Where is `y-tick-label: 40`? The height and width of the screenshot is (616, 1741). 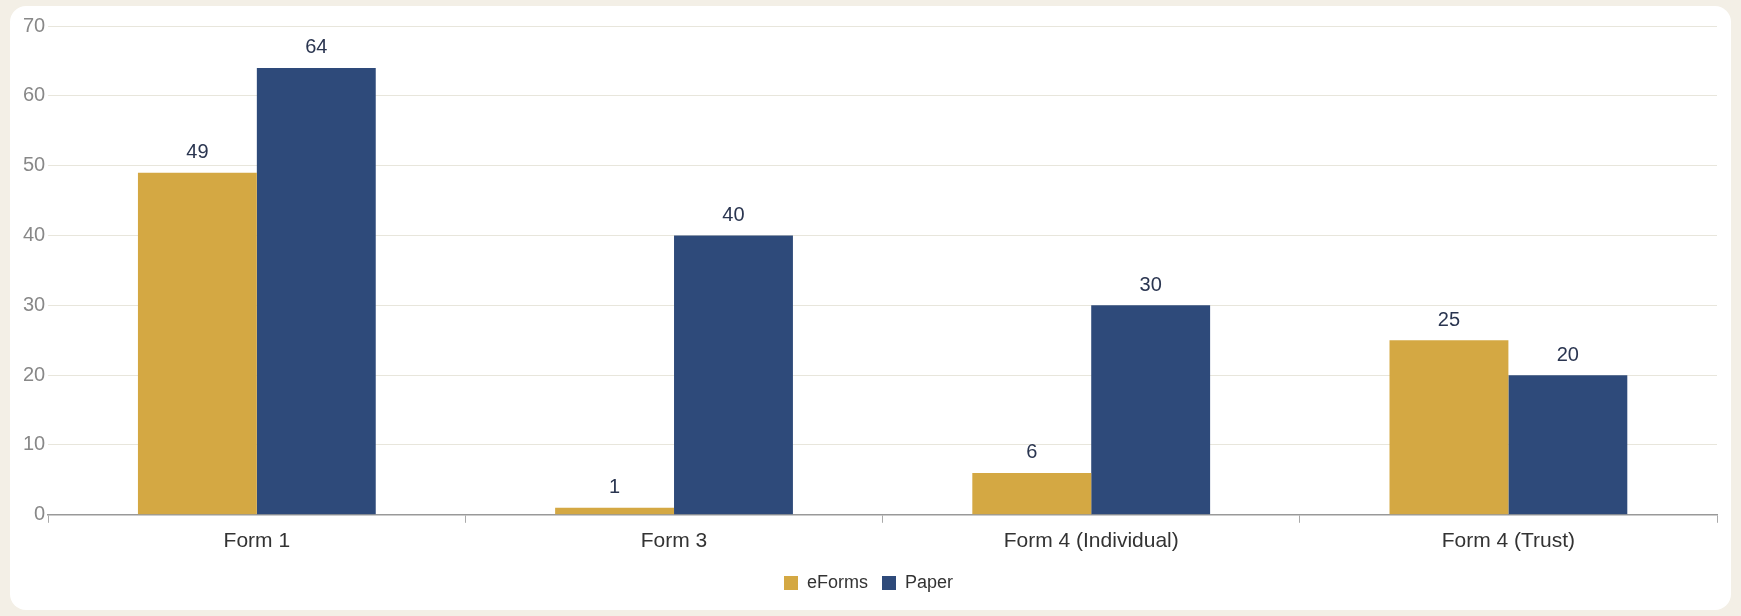 y-tick-label: 40 is located at coordinates (34, 234).